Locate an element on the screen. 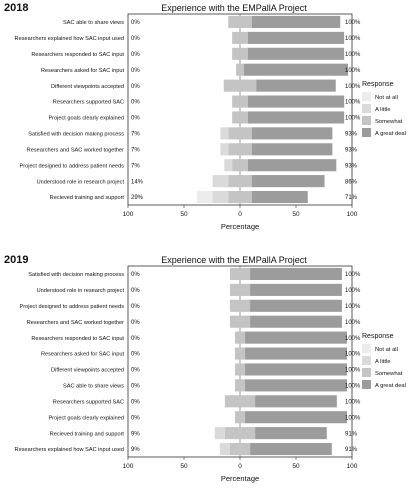 The height and width of the screenshot is (500, 412). left-percent-label: 9% is located at coordinates (135, 434).